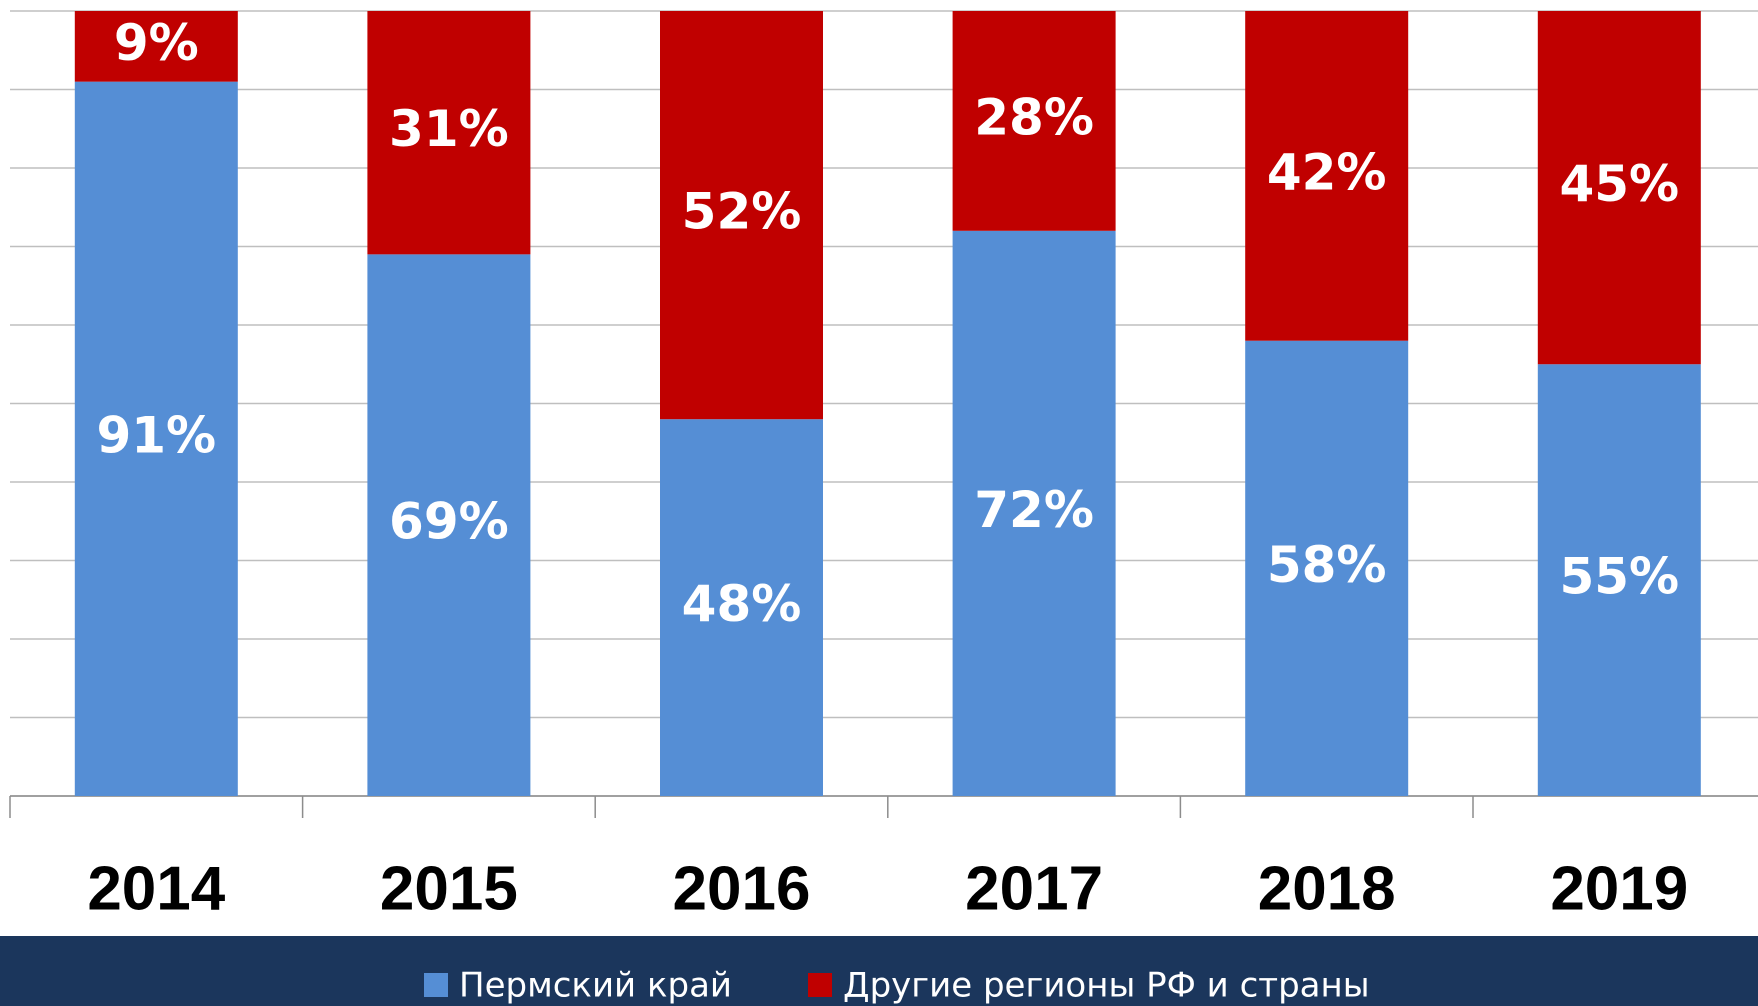 The width and height of the screenshot is (1758, 1006). What do you see at coordinates (156, 435) in the screenshot?
I see `data-label: 91%` at bounding box center [156, 435].